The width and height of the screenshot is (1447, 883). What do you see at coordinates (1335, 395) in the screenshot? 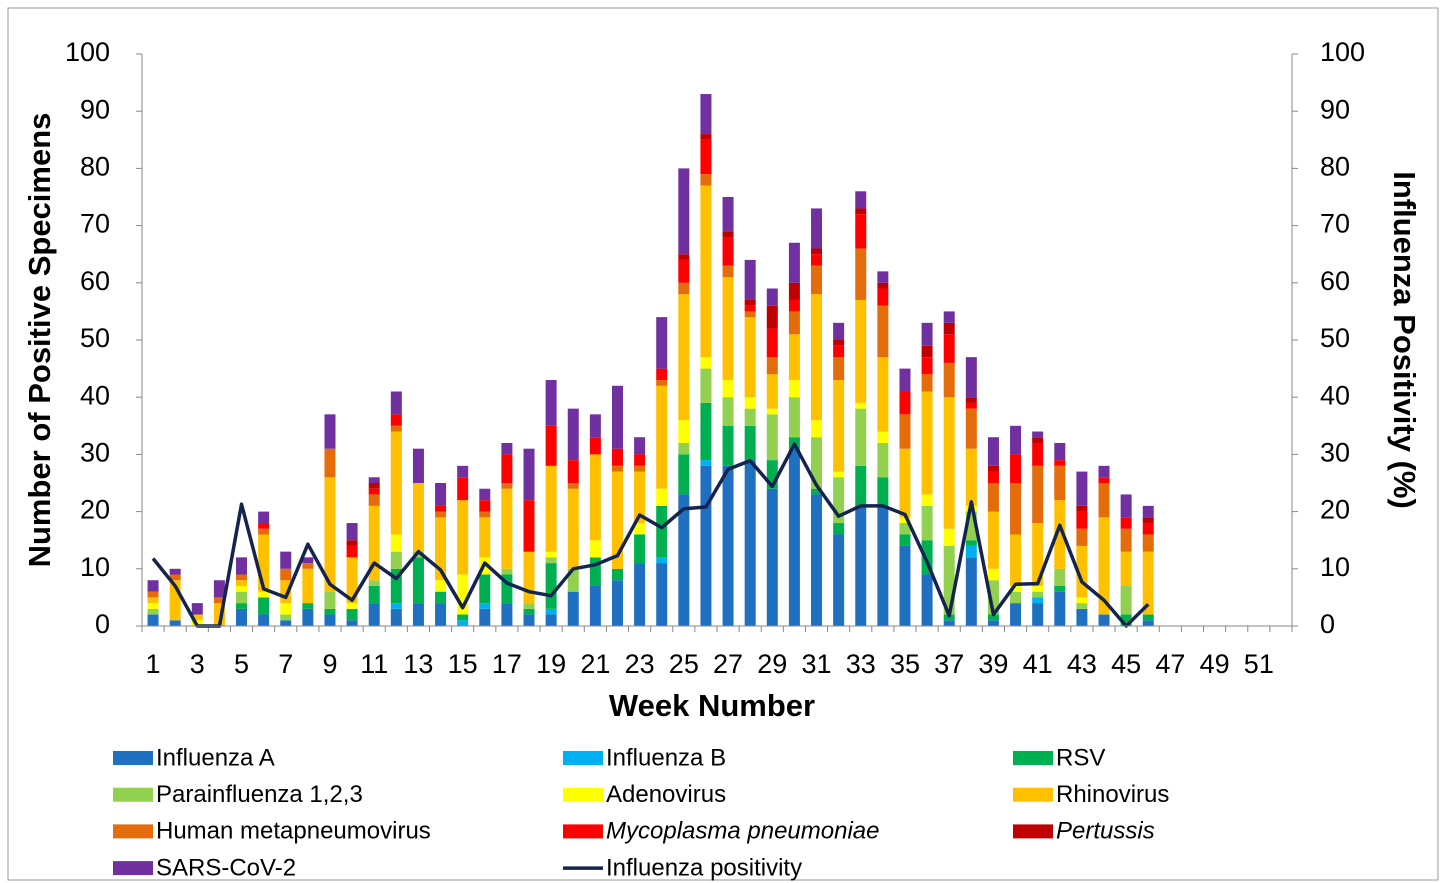
I see `y2-tick-label: 40` at bounding box center [1335, 395].